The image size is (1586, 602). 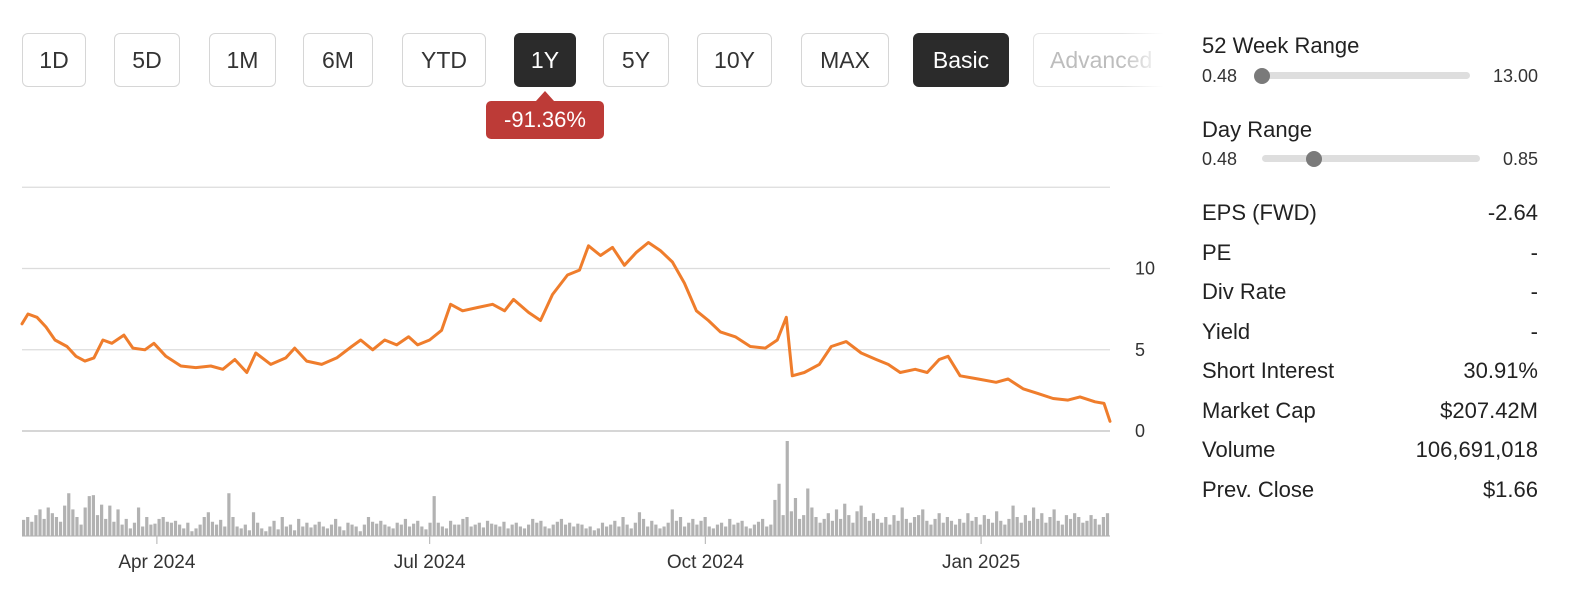 What do you see at coordinates (1370, 374) in the screenshot?
I see `stat-row-short-interest: Short Interest 30.91%` at bounding box center [1370, 374].